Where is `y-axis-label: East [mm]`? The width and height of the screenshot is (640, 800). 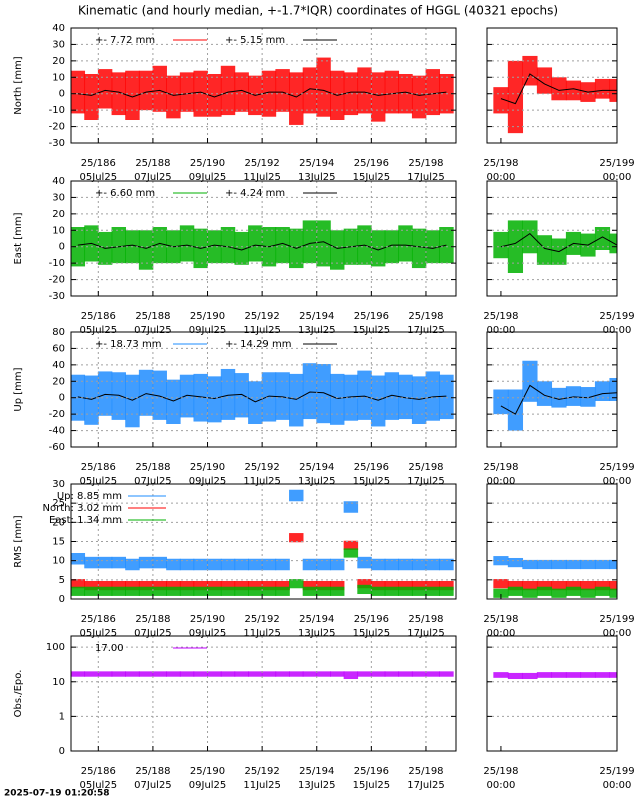
y-axis-label: East [mm] is located at coordinates (18, 238).